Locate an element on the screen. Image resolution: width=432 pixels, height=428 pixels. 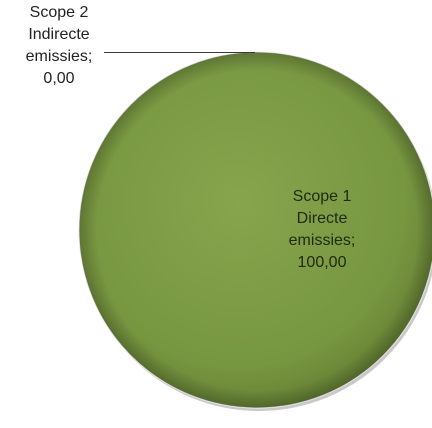
data-label-scope-1-line-4: 100,00 is located at coordinates (322, 262).